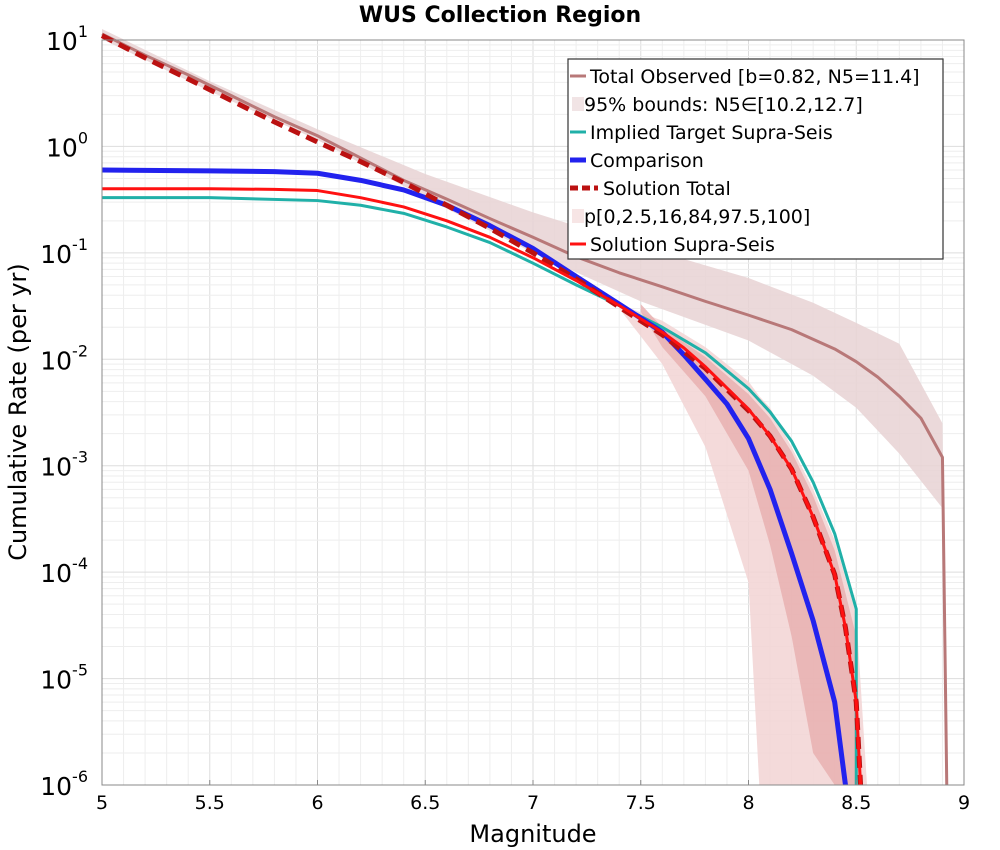 The height and width of the screenshot is (850, 1000). Describe the element at coordinates (533, 803) in the screenshot. I see `x-tick-label: 7` at that location.